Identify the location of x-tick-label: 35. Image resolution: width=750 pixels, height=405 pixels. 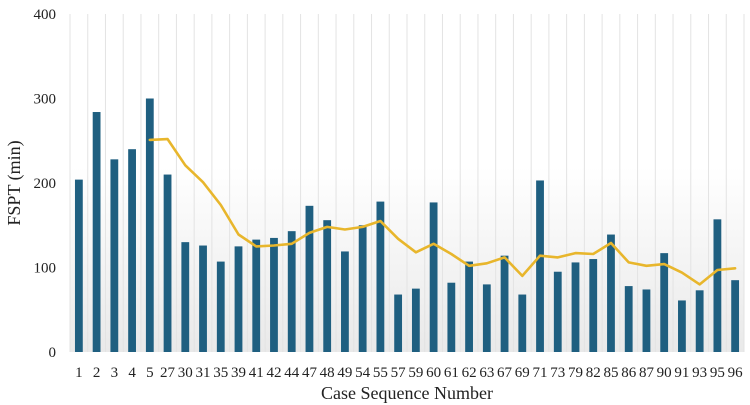
(220, 373).